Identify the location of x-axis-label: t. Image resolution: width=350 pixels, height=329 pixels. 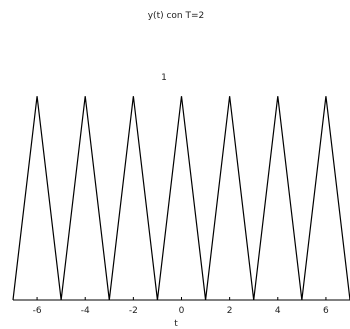
(176, 324).